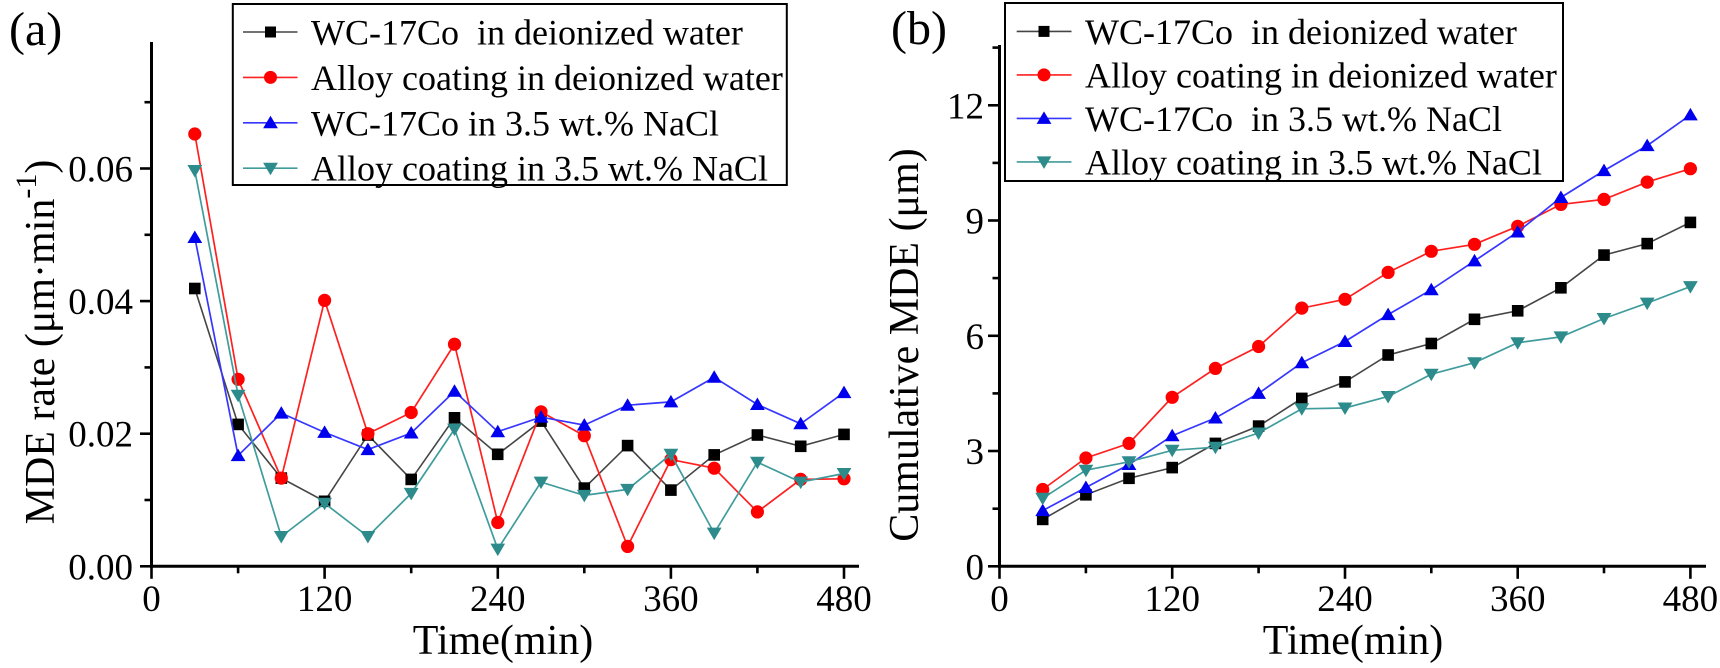  I want to click on svg-text: MDE rate (μm·min-1), so click(37, 342).